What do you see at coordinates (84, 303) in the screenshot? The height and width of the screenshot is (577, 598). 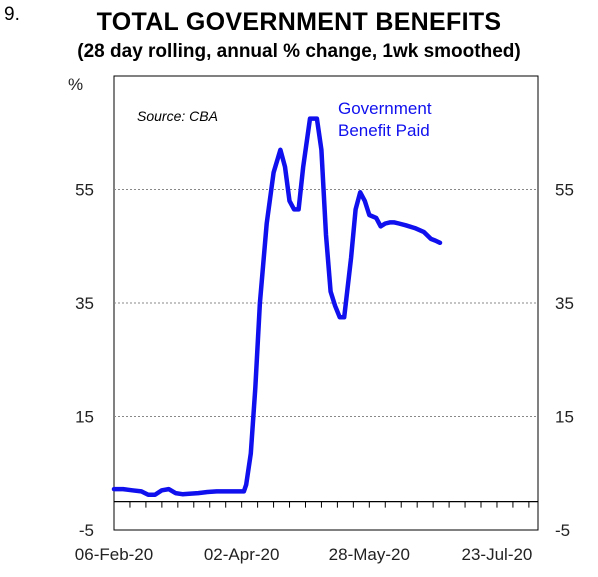 I see `y-tick-label-left: 35` at bounding box center [84, 303].